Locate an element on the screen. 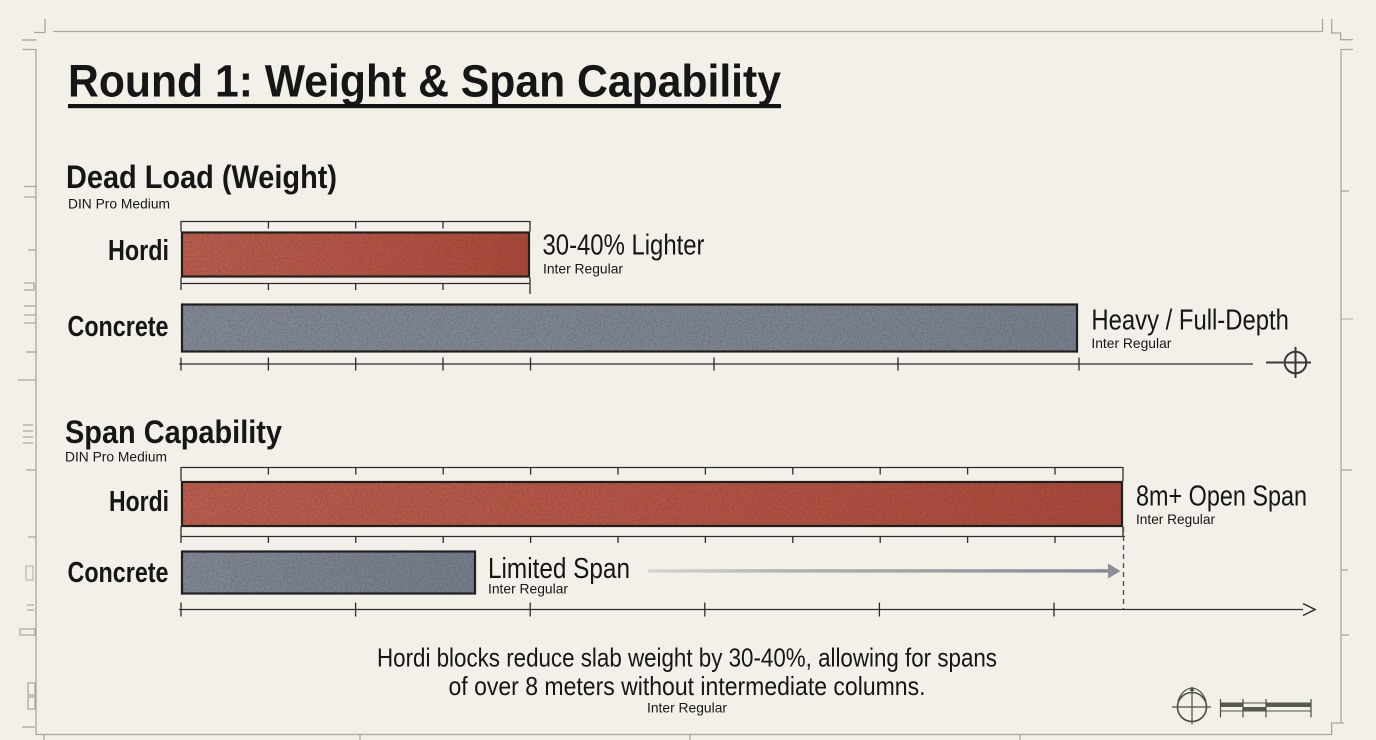  svg-text: Span Capability is located at coordinates (173, 432).